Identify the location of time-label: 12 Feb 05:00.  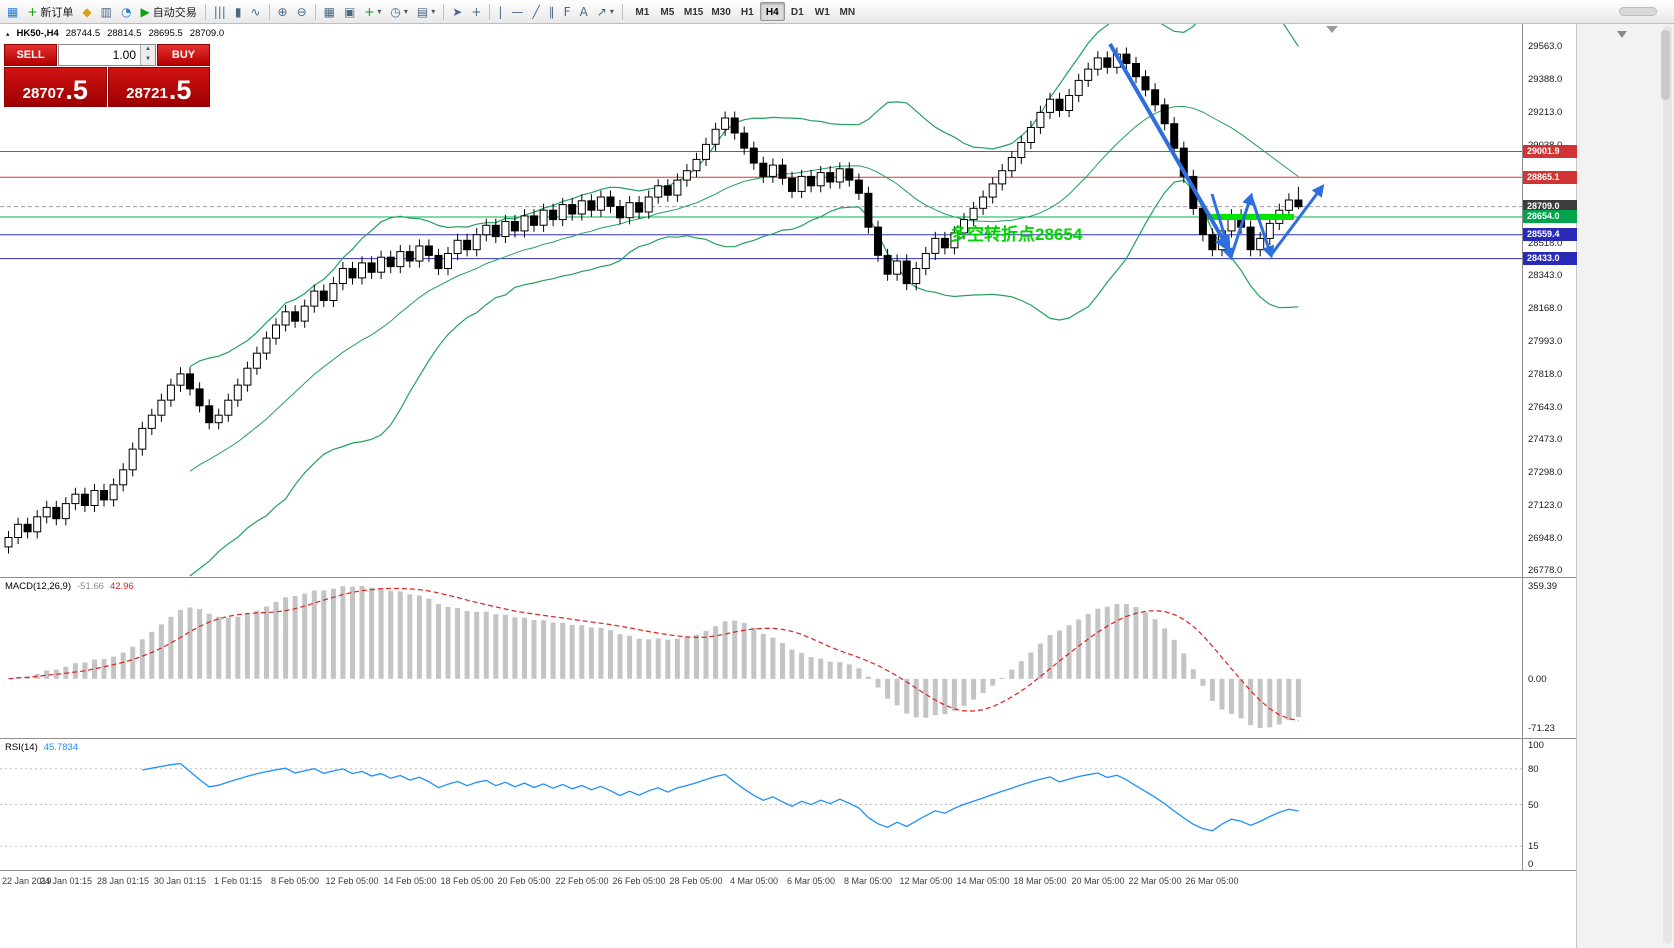
(352, 881).